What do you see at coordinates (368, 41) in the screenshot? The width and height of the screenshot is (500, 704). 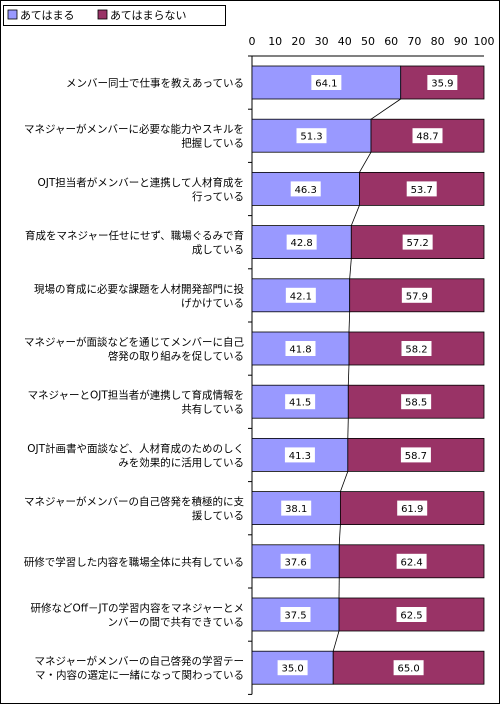 I see `x-tick-label: 50` at bounding box center [368, 41].